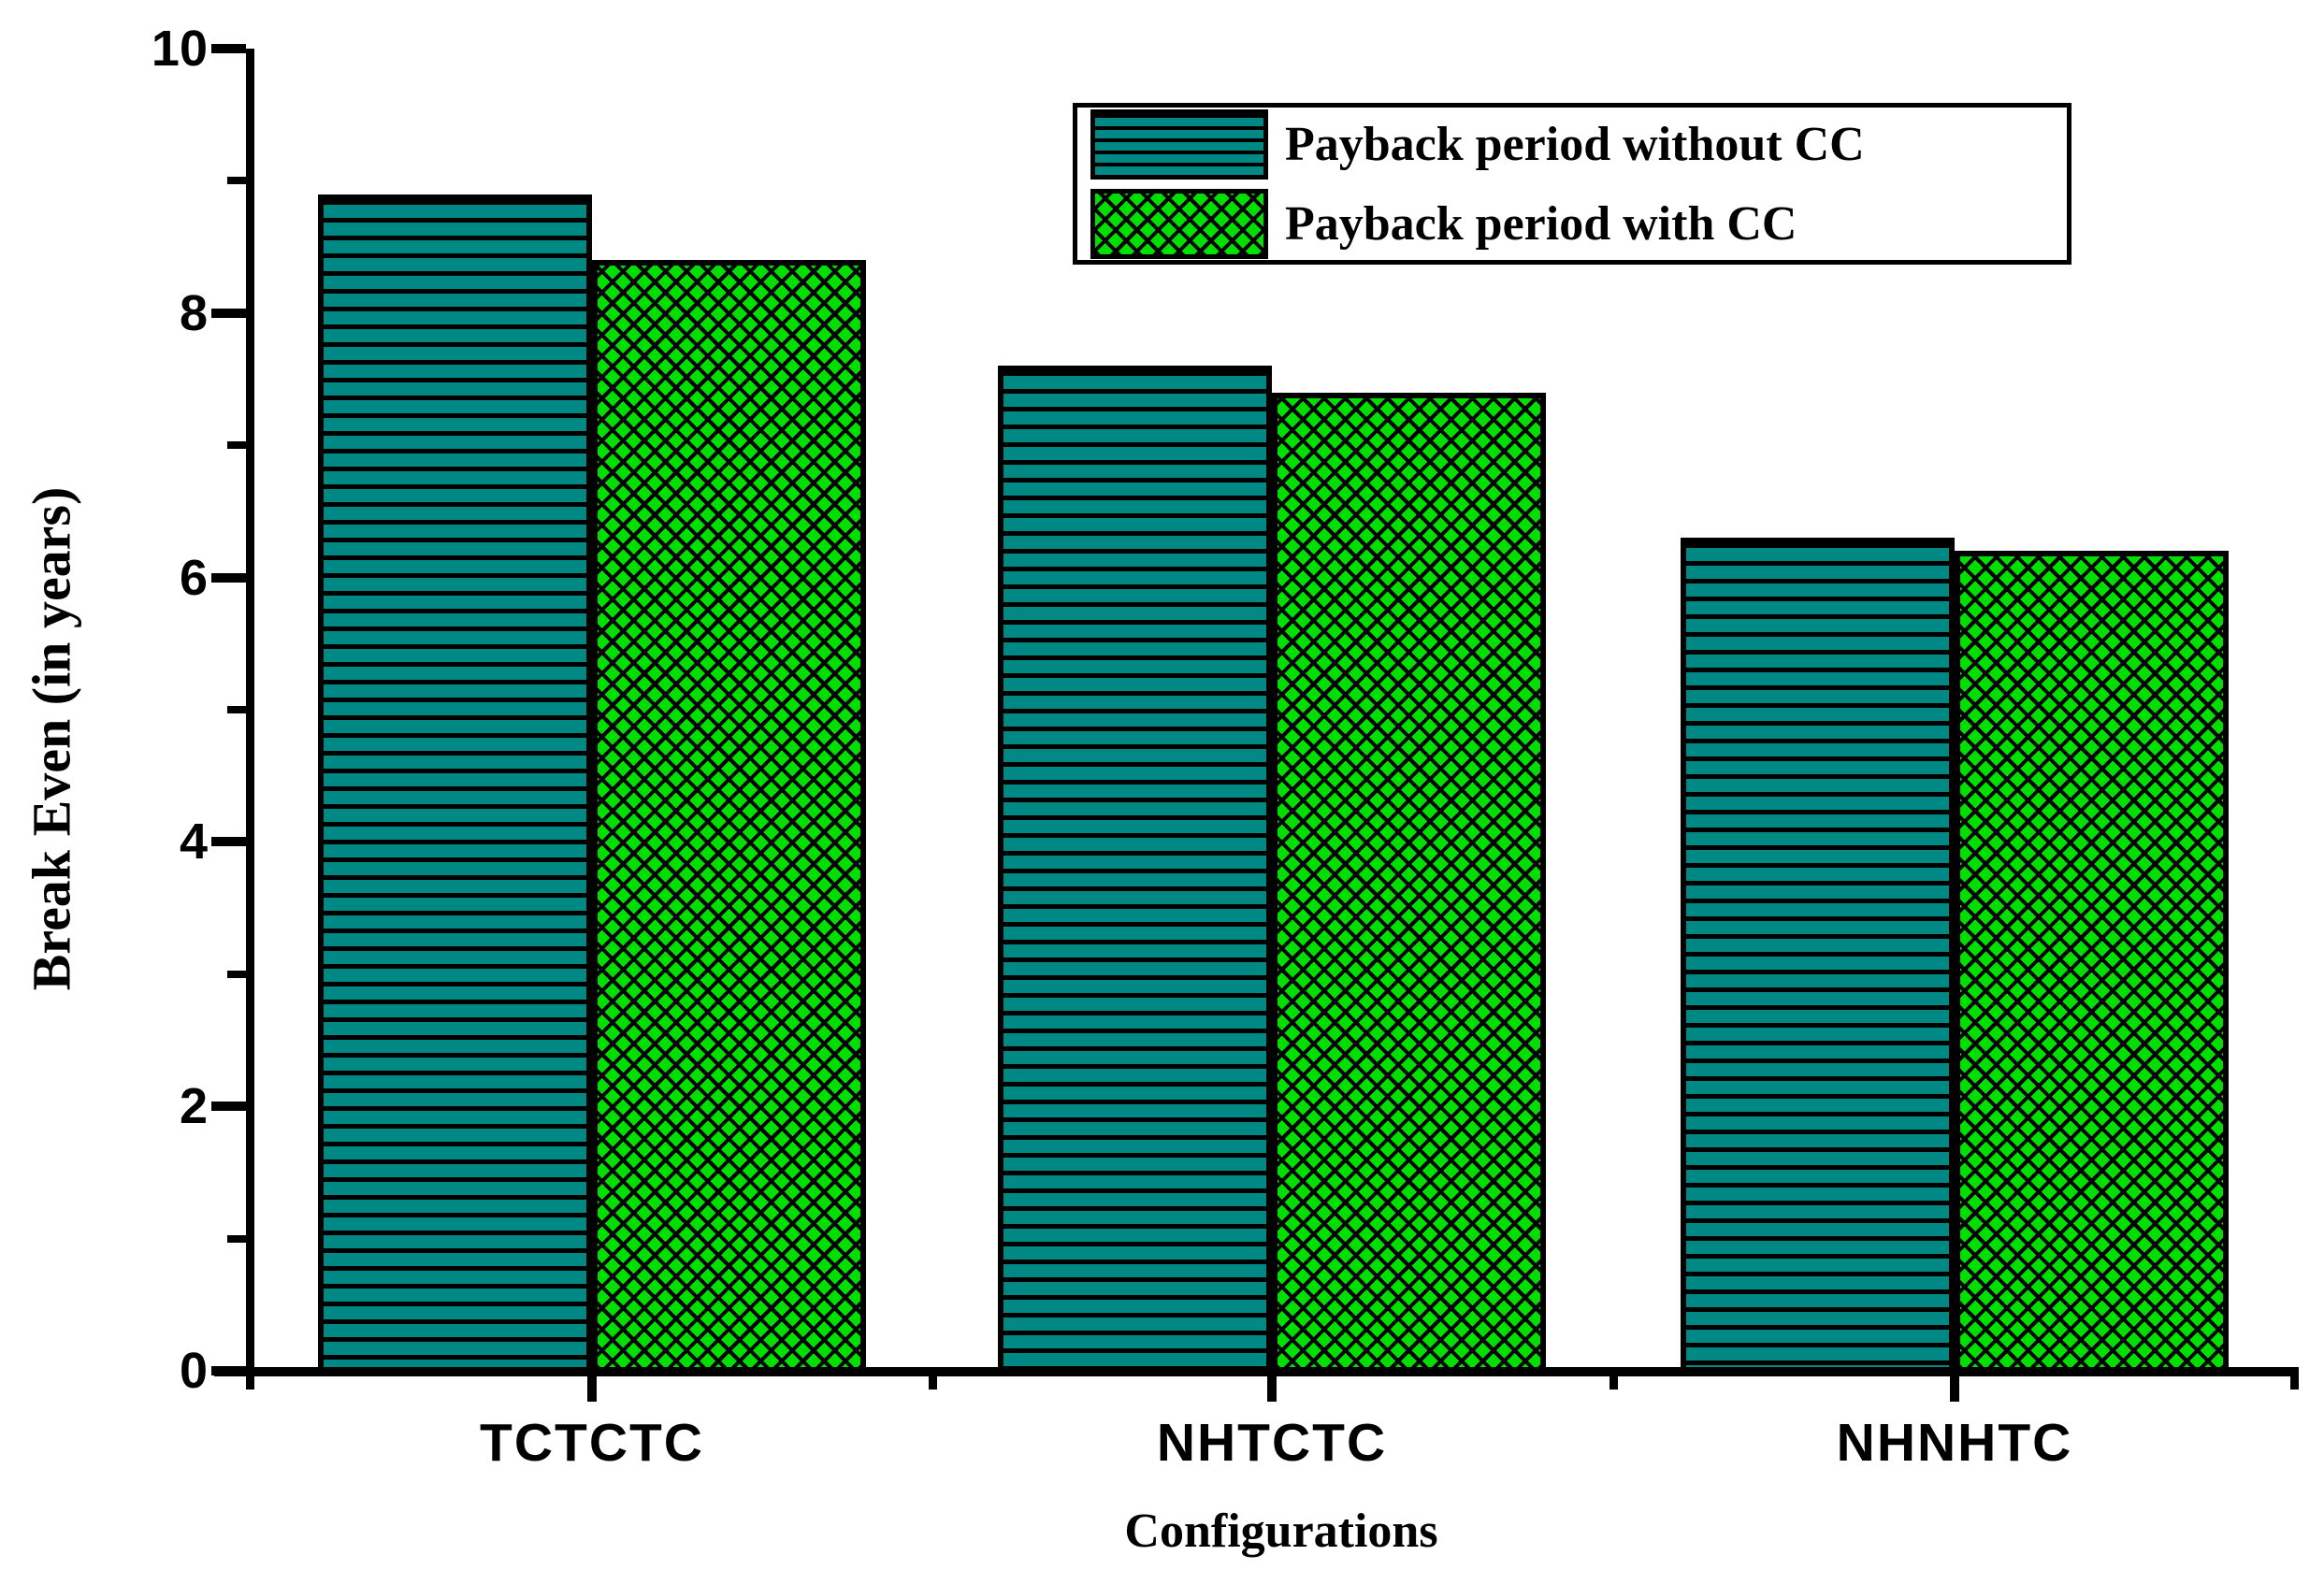 The image size is (2324, 1584). Describe the element at coordinates (592, 1443) in the screenshot. I see `x-category-label-tctctc: TCTCTC` at that location.